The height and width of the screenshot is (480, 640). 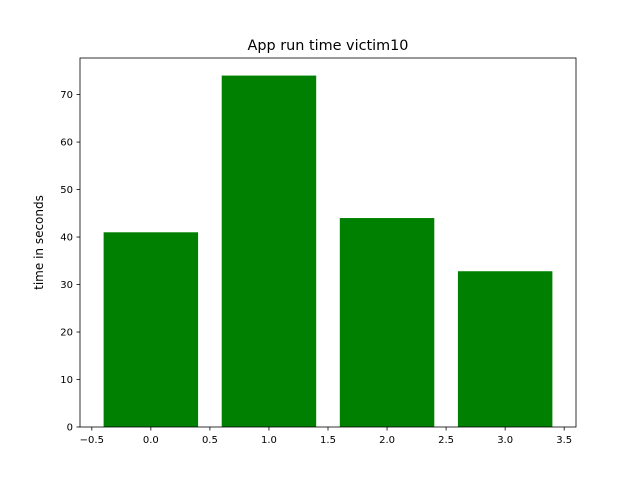 I want to click on x-tick-label: 0.0, so click(x=151, y=440).